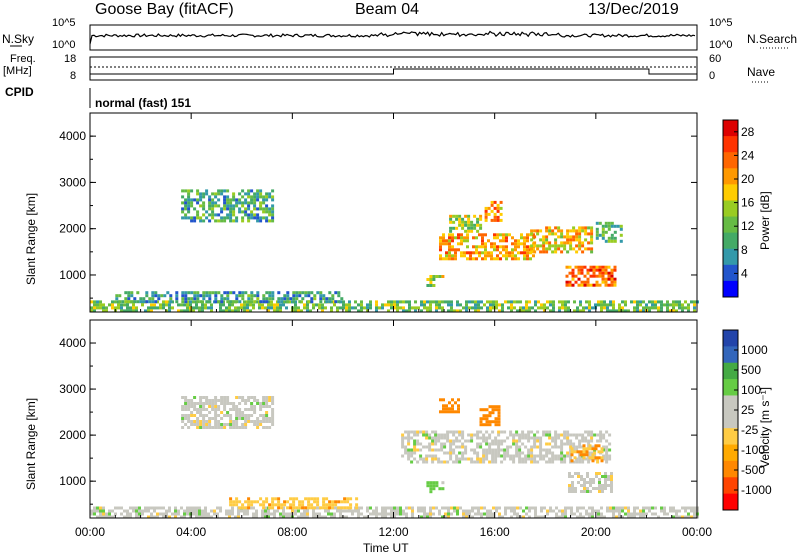 Image resolution: width=800 pixels, height=555 pixels. What do you see at coordinates (750, 430) in the screenshot?
I see `velocity-colorbar-label: -25` at bounding box center [750, 430].